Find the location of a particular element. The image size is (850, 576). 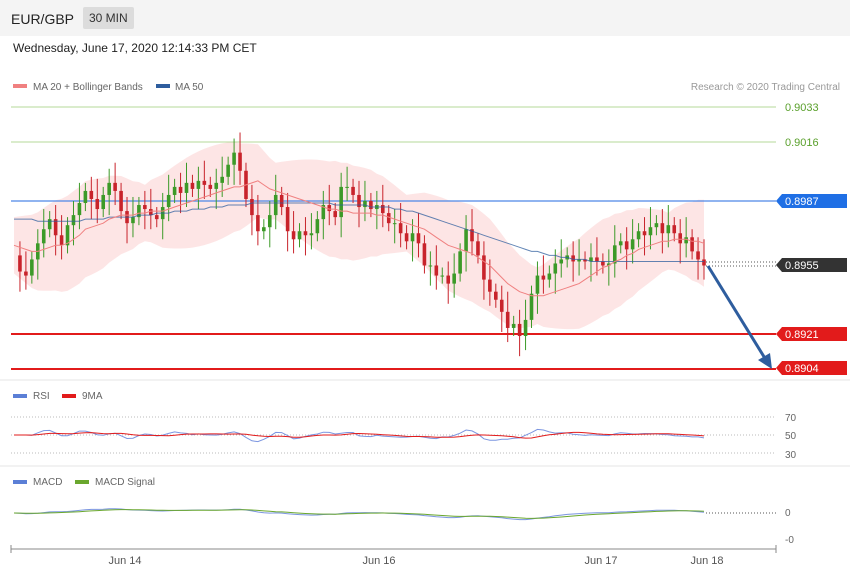

chart-datetime: Wednesday, June 17, 2020 12:14:33 PM CET is located at coordinates (135, 48).